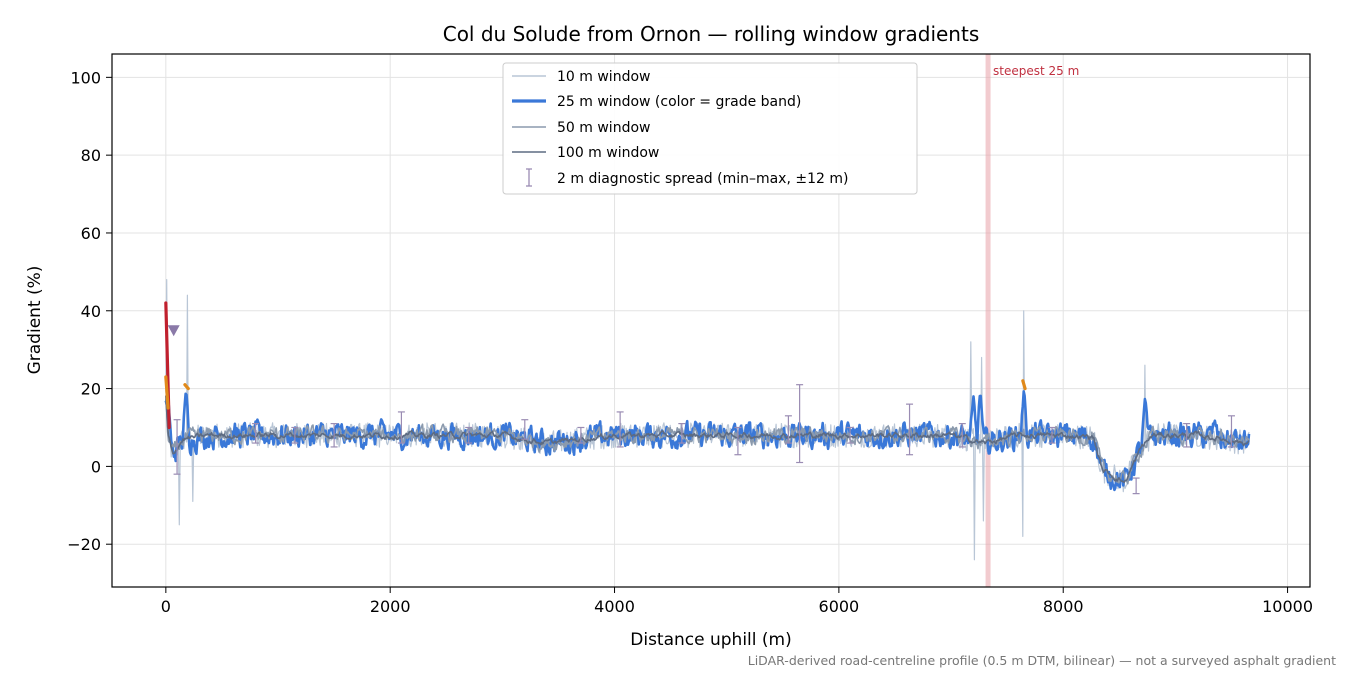 The image size is (1350, 675). What do you see at coordinates (173, 331) in the screenshot?
I see `steepest-marker` at bounding box center [173, 331].